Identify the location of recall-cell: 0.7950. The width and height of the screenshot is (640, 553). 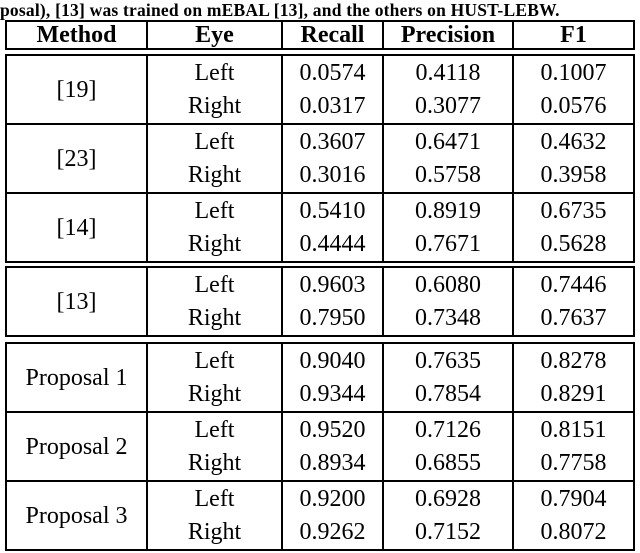
(333, 318).